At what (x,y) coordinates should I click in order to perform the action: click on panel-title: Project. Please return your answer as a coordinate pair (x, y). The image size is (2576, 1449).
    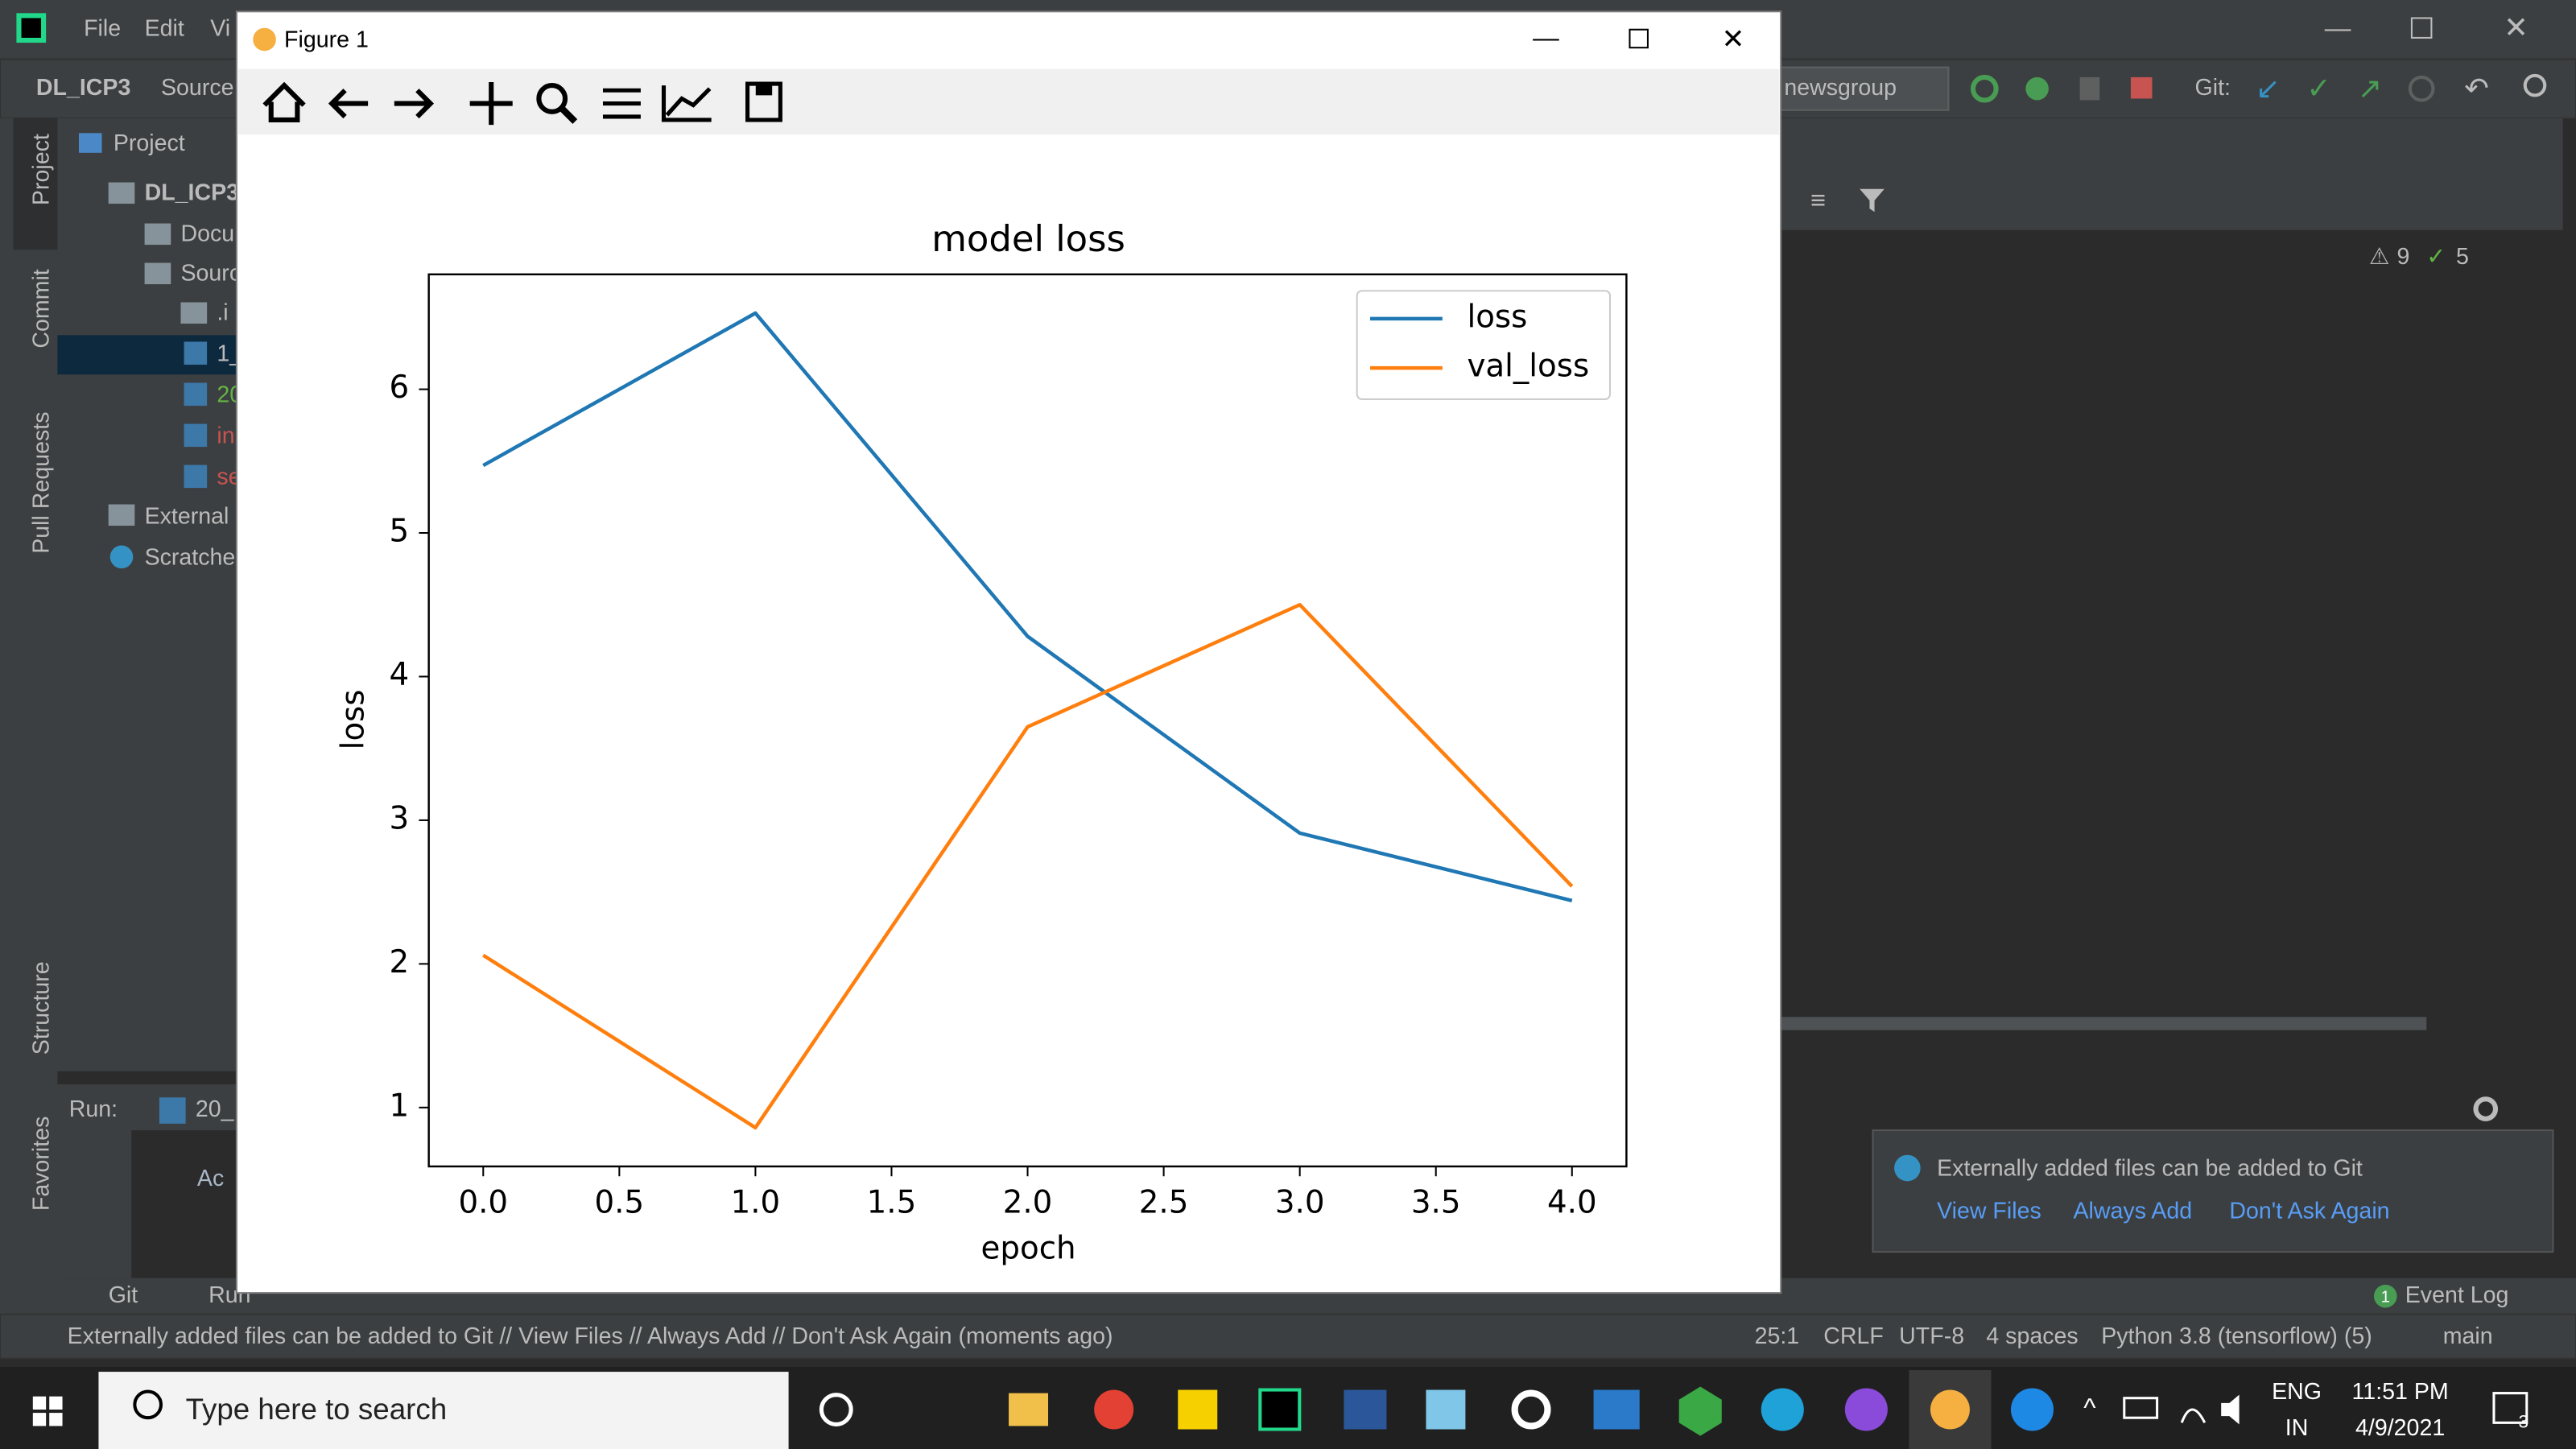
    Looking at the image, I should click on (149, 143).